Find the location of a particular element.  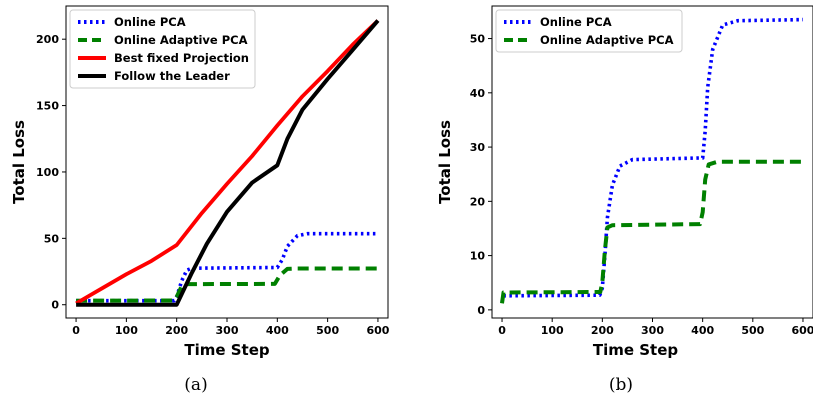

panel-caption: (b) is located at coordinates (621, 385).